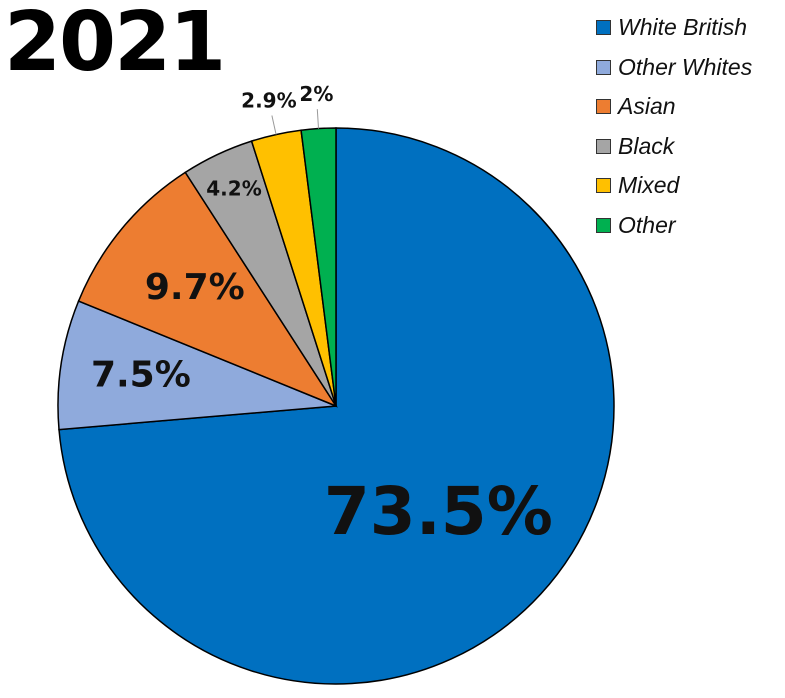 This screenshot has width=785, height=698. I want to click on legend-label: Other Whites, so click(685, 66).